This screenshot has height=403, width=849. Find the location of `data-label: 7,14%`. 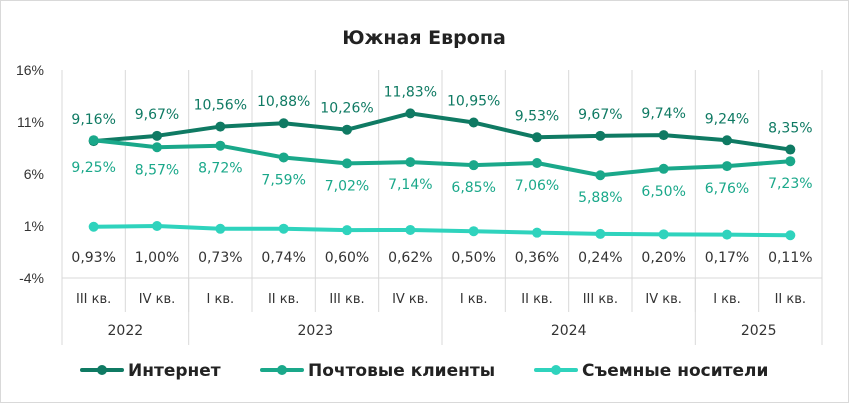

data-label: 7,14% is located at coordinates (410, 185).